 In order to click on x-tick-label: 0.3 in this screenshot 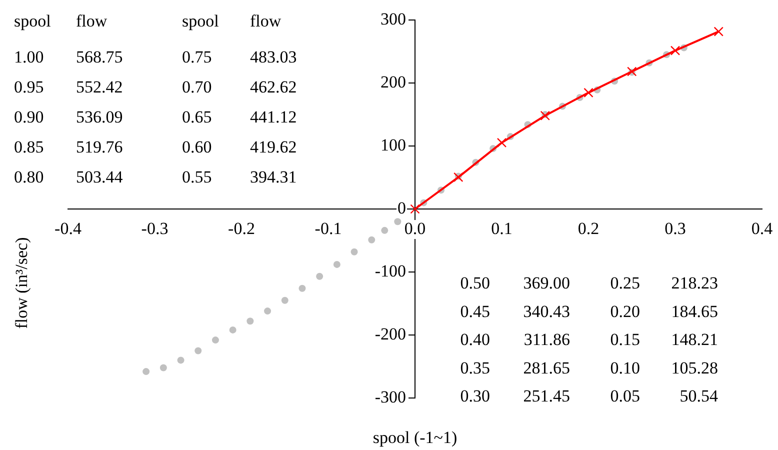, I will do `click(675, 228)`.